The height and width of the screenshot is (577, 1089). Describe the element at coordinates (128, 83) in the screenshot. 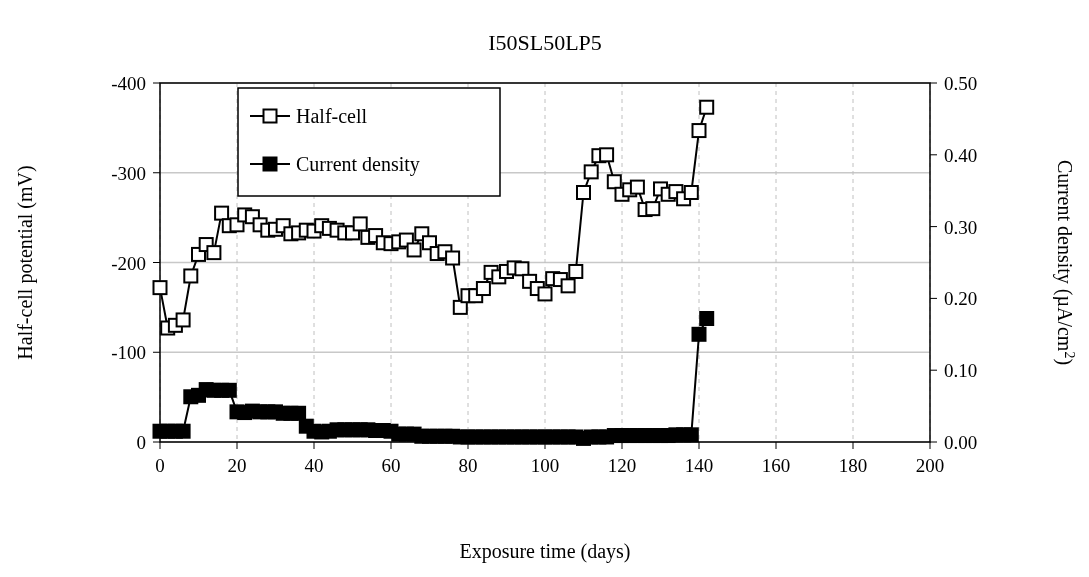

I see `y-tick-label: -400` at that location.